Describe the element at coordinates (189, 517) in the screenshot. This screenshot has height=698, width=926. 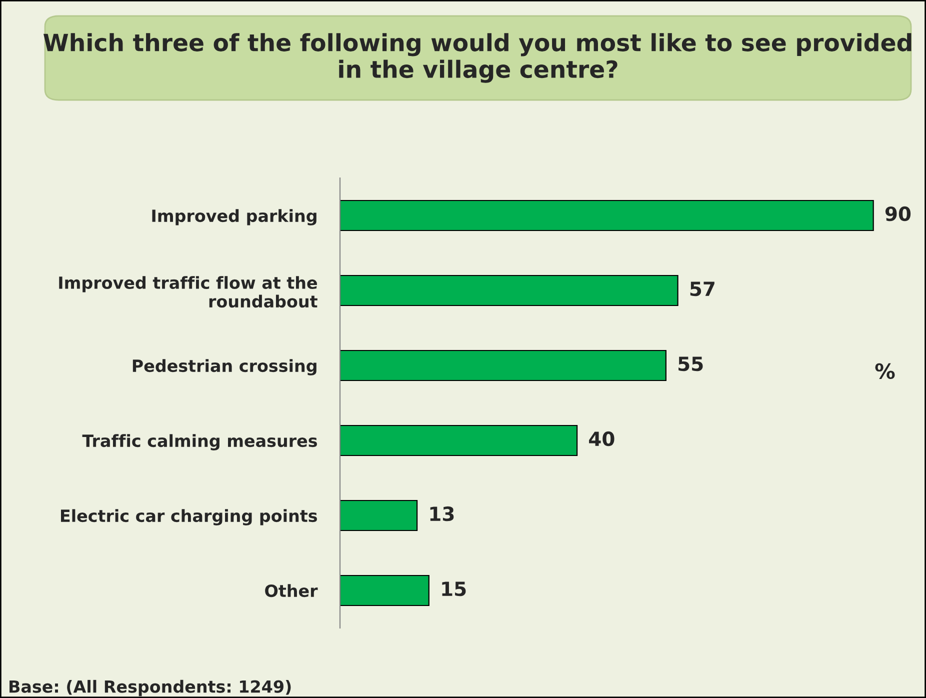
I see `y-tick-label: Electric car charging points` at that location.